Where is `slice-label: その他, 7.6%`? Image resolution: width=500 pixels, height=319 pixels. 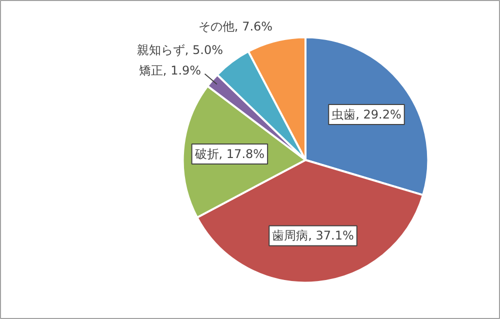
slice-label: その他, 7.6% is located at coordinates (235, 27).